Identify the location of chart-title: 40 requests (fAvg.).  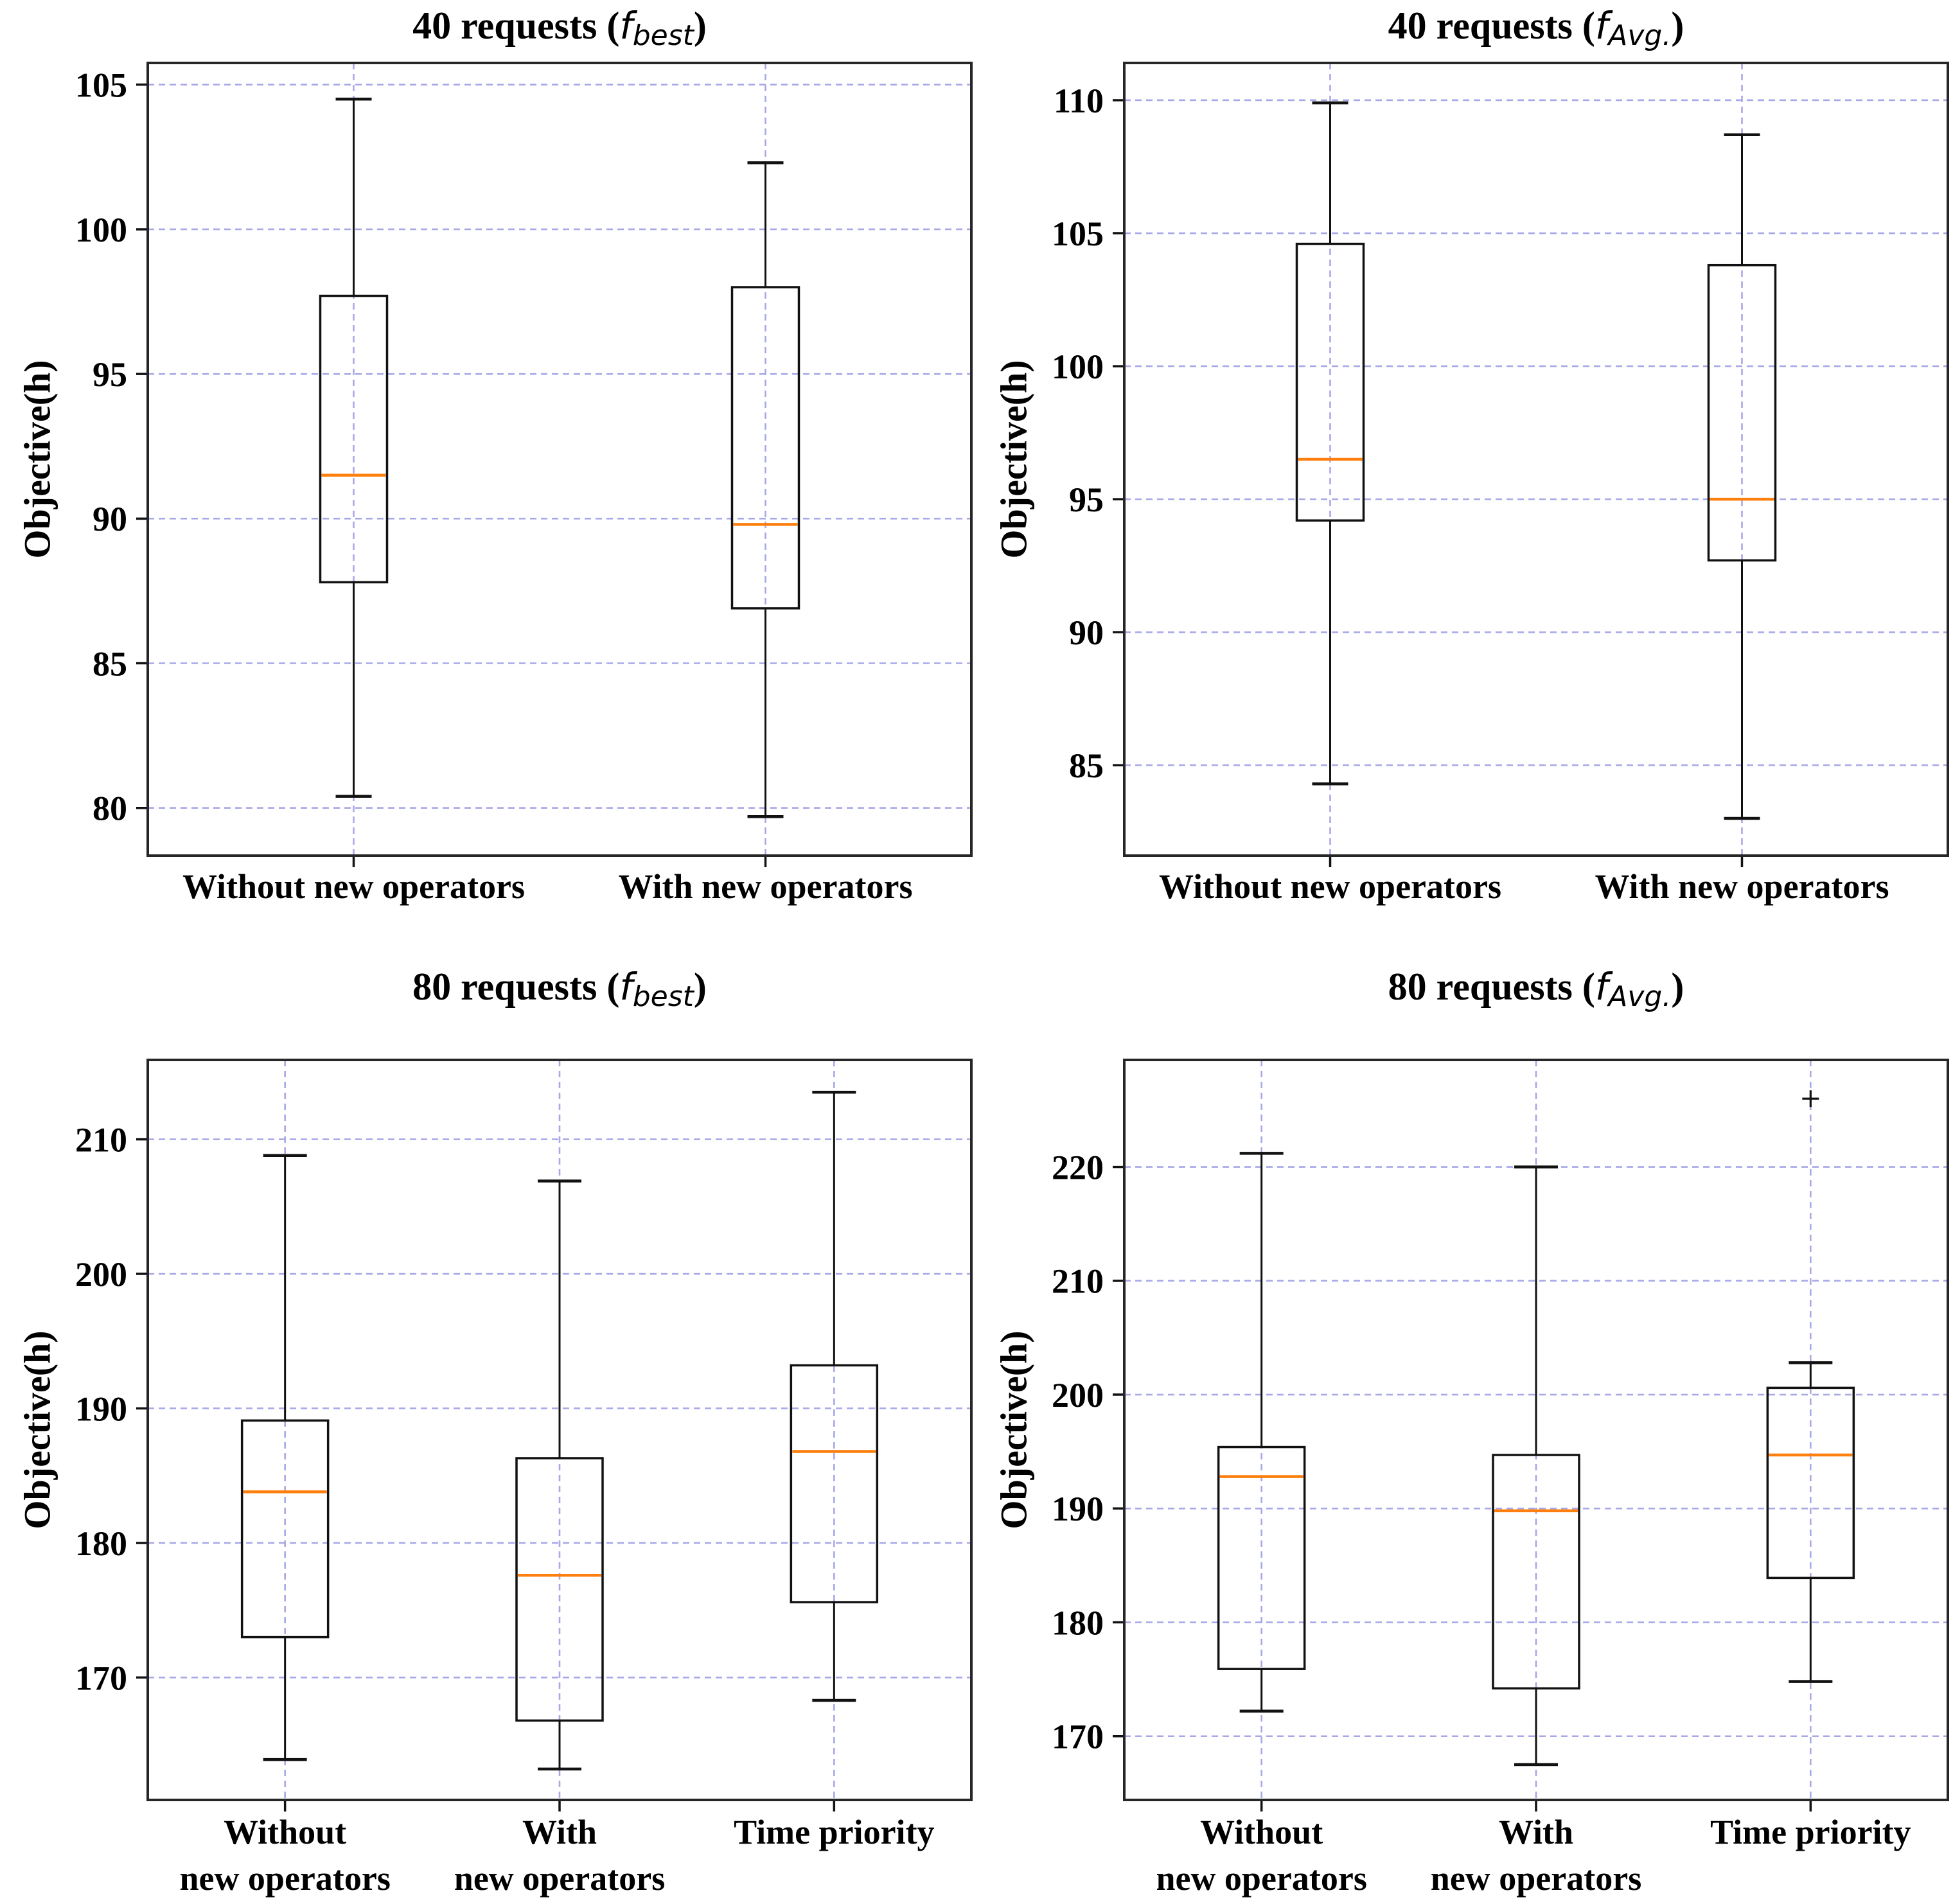
(1536, 28).